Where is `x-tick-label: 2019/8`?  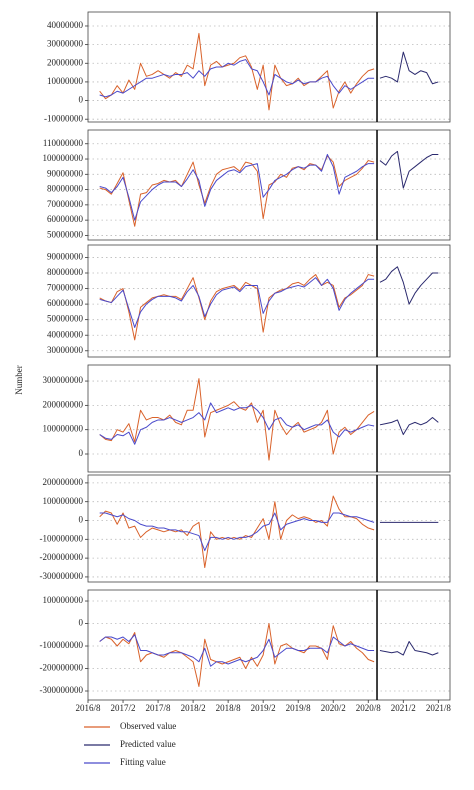 x-tick-label: 2019/8 is located at coordinates (299, 708).